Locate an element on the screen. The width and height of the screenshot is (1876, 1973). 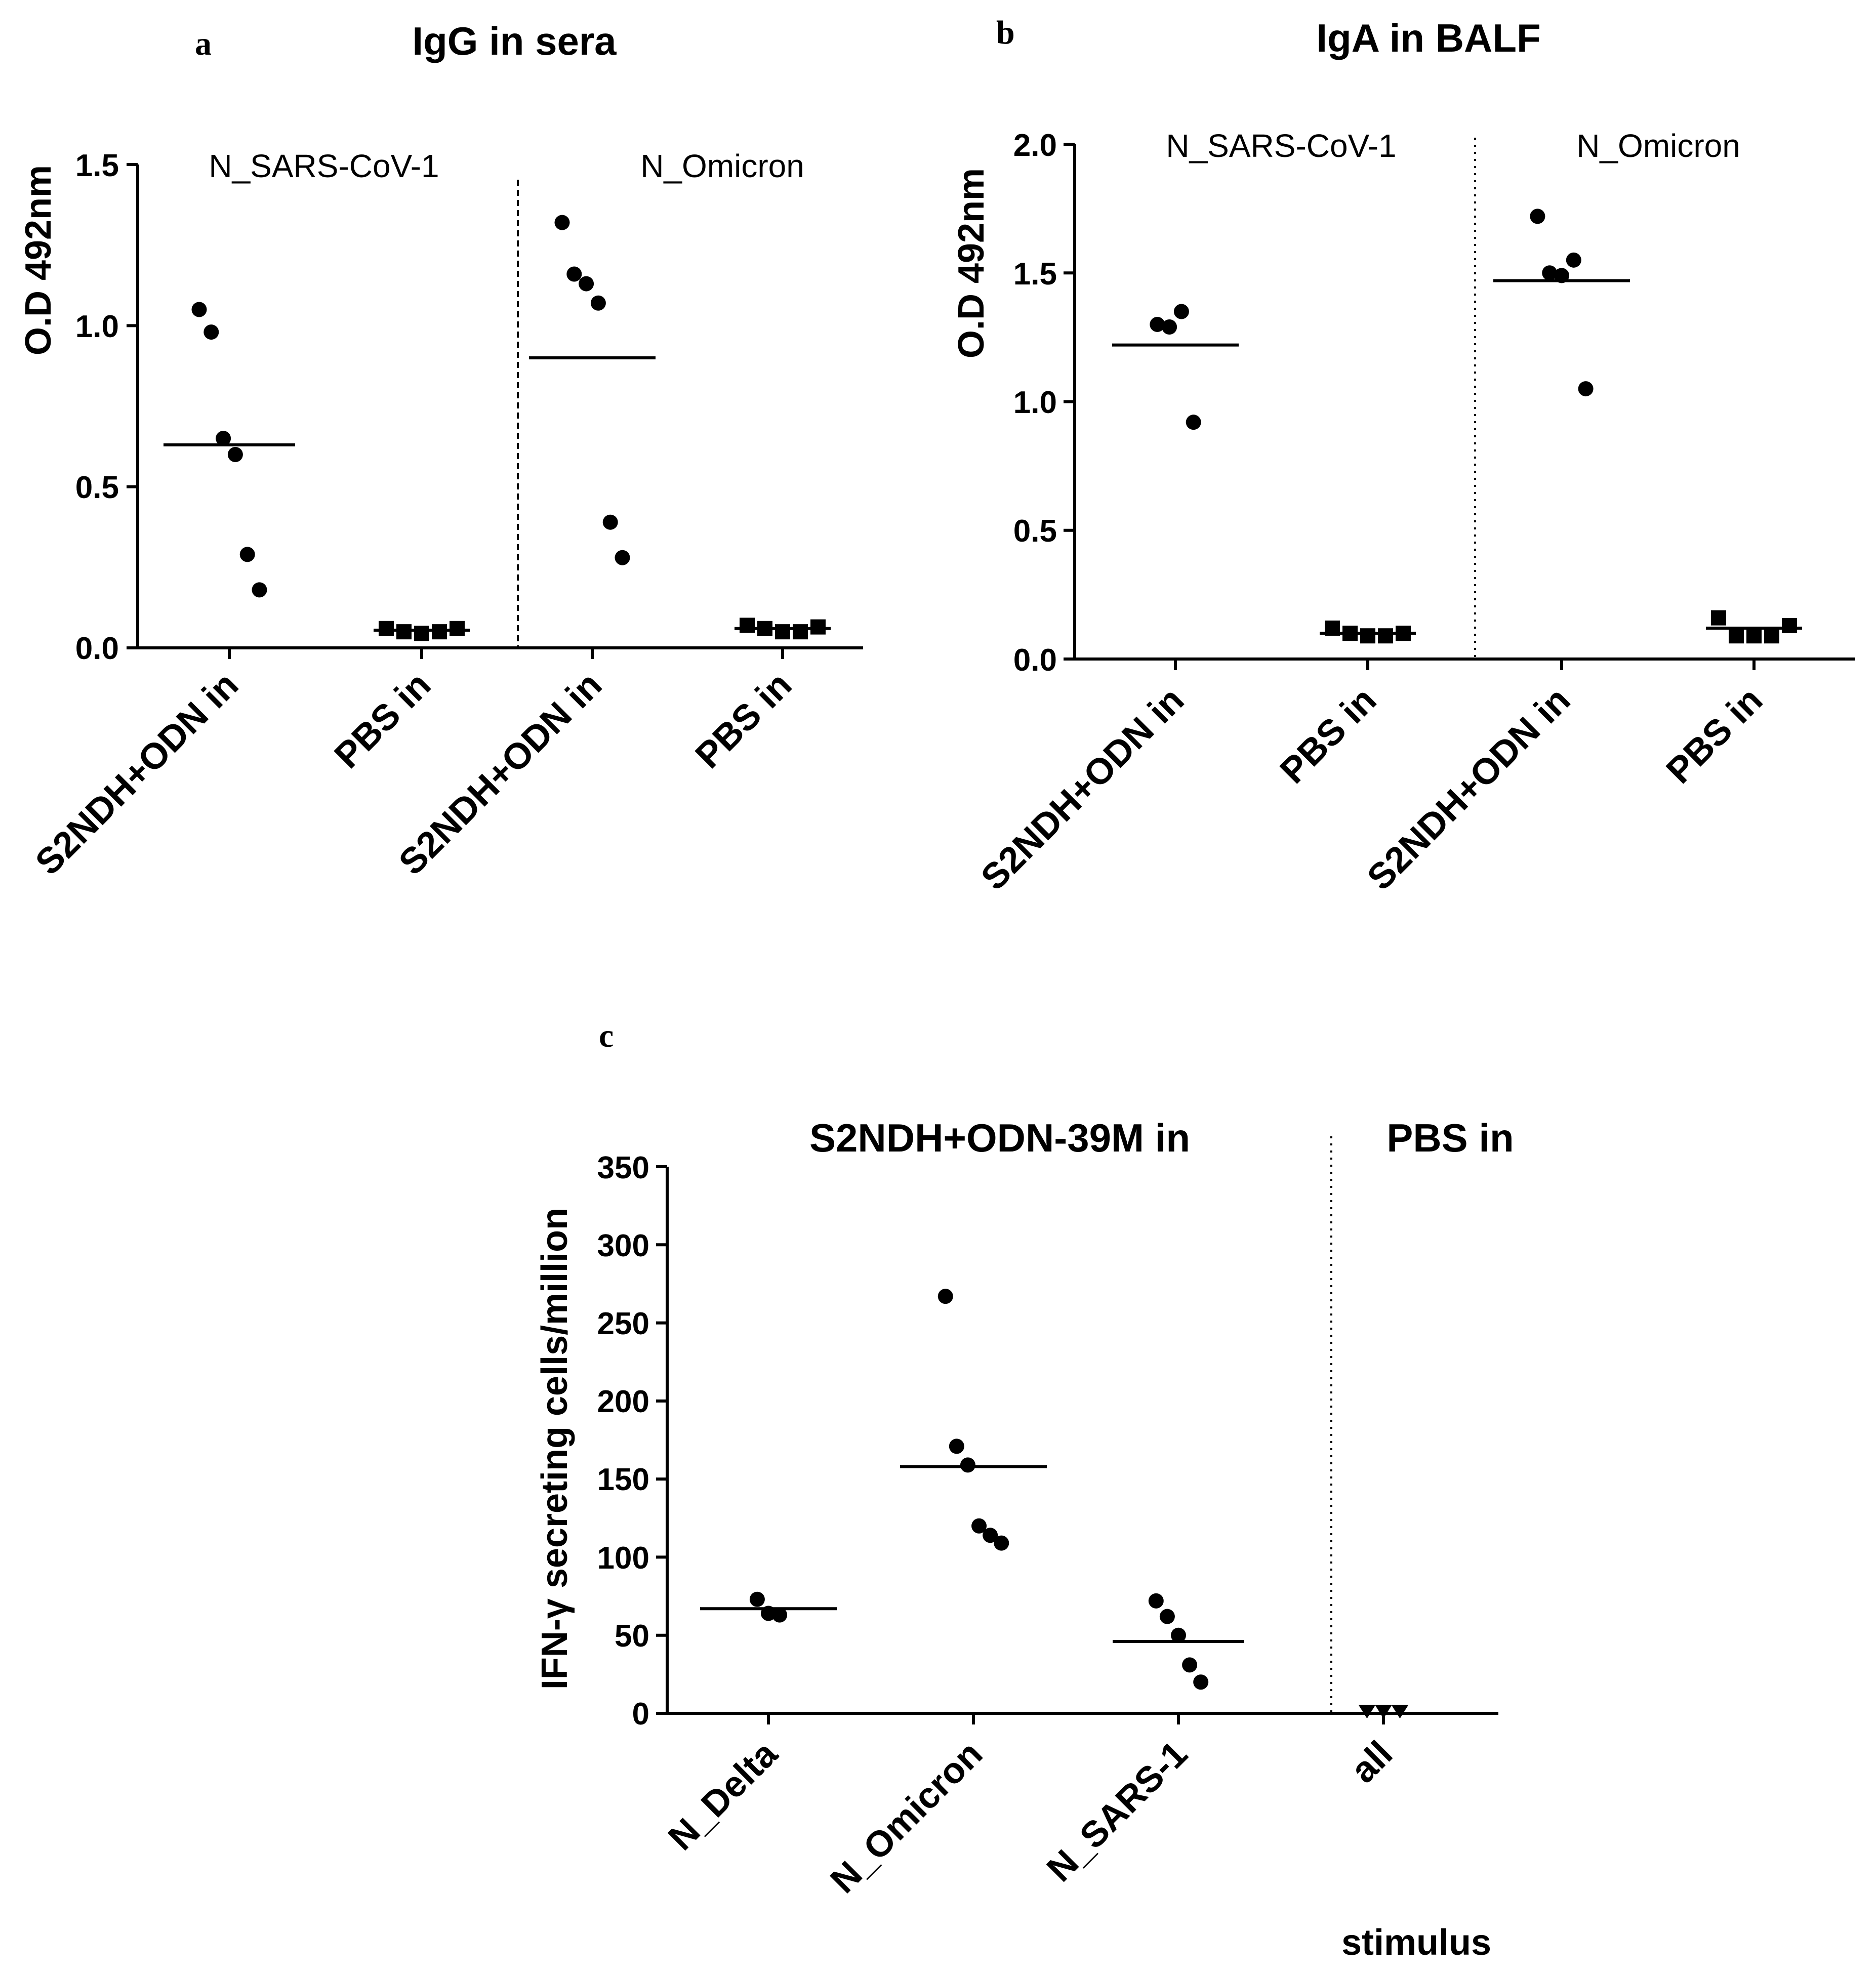
panel-b-title: IgA in BALF is located at coordinates (1428, 38).